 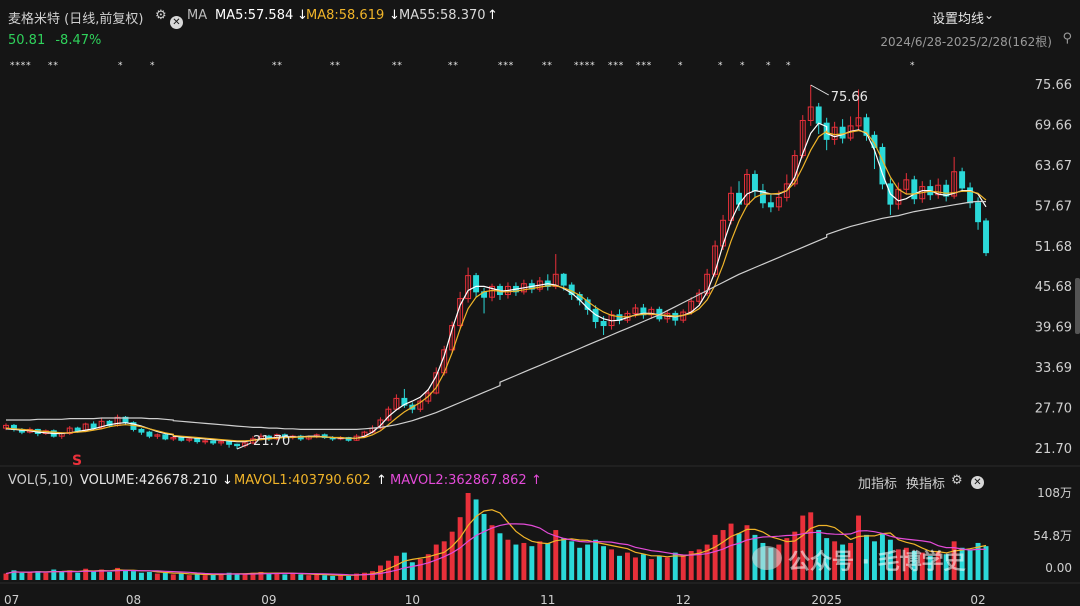 What do you see at coordinates (988, 15) in the screenshot?
I see `chevron-down-icon: ⌄` at bounding box center [988, 15].